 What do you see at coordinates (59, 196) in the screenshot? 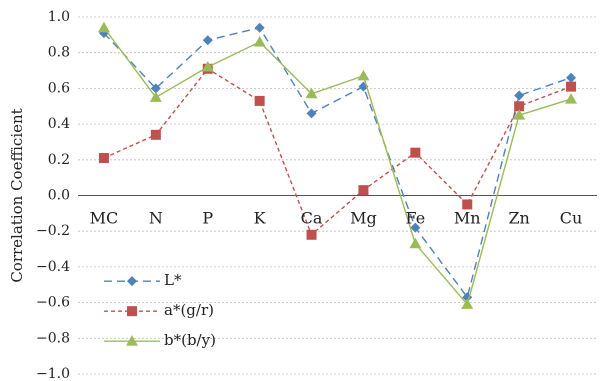
I see `y-tick-label: 0.0` at bounding box center [59, 196].